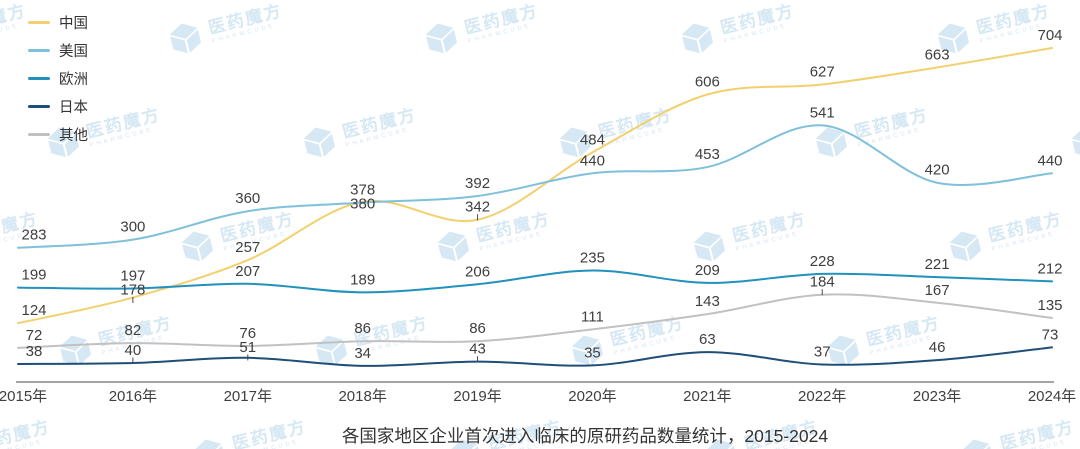 This screenshot has width=1080, height=449. What do you see at coordinates (477, 349) in the screenshot?
I see `data-label-japan-4: 43` at bounding box center [477, 349].